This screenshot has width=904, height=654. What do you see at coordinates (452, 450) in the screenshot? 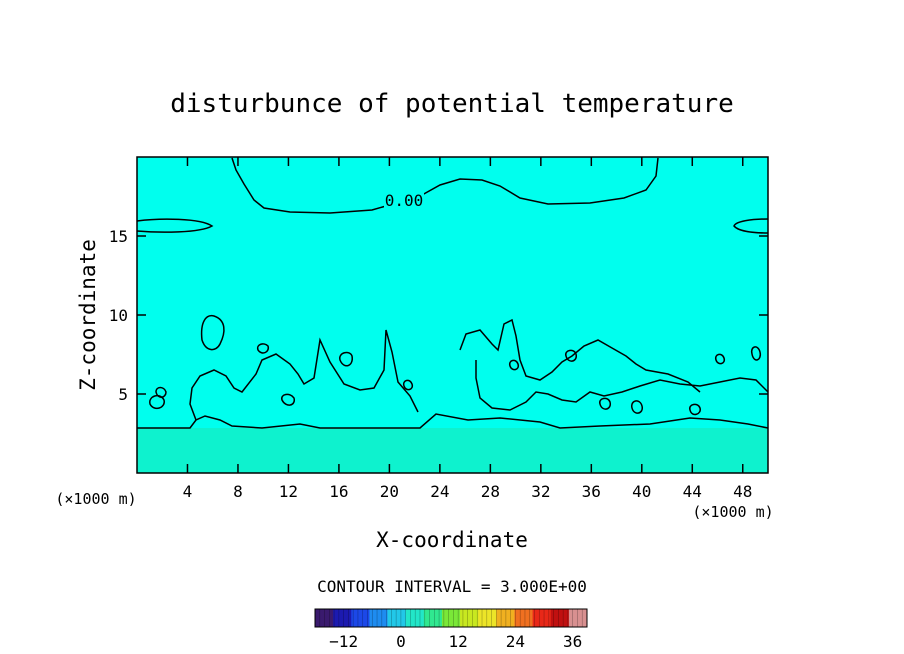
I see `lower-layer-fill` at bounding box center [452, 450].